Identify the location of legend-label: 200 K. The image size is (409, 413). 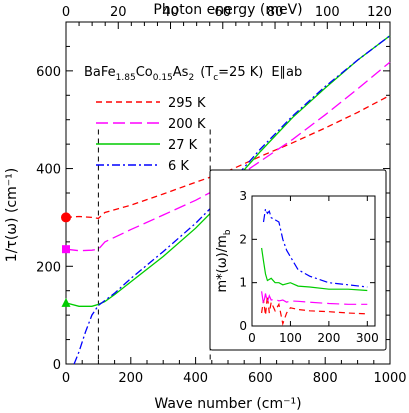
(187, 124).